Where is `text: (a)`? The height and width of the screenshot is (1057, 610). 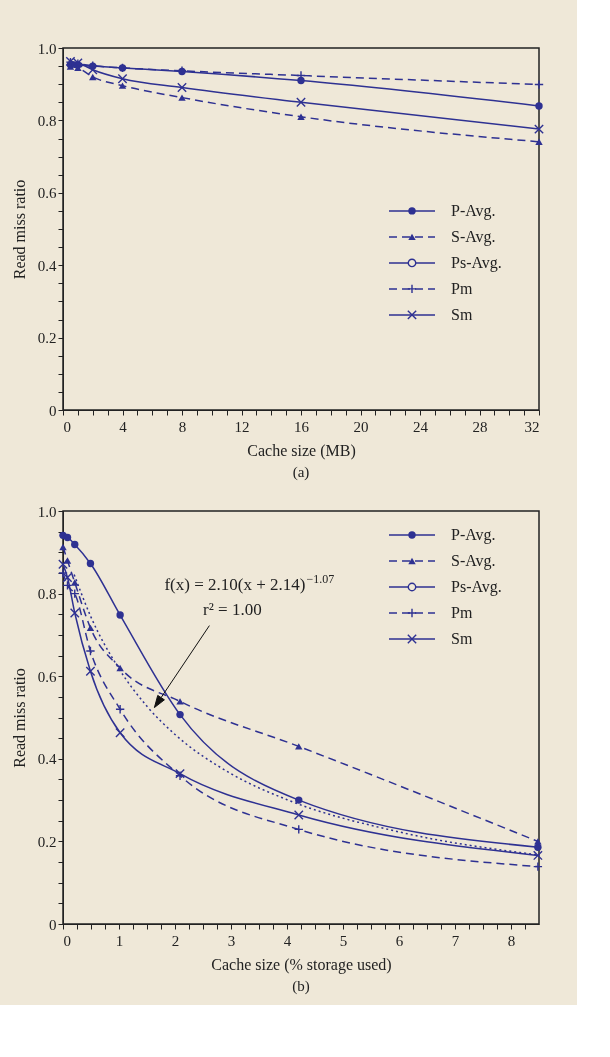
text: (a) is located at coordinates (301, 472).